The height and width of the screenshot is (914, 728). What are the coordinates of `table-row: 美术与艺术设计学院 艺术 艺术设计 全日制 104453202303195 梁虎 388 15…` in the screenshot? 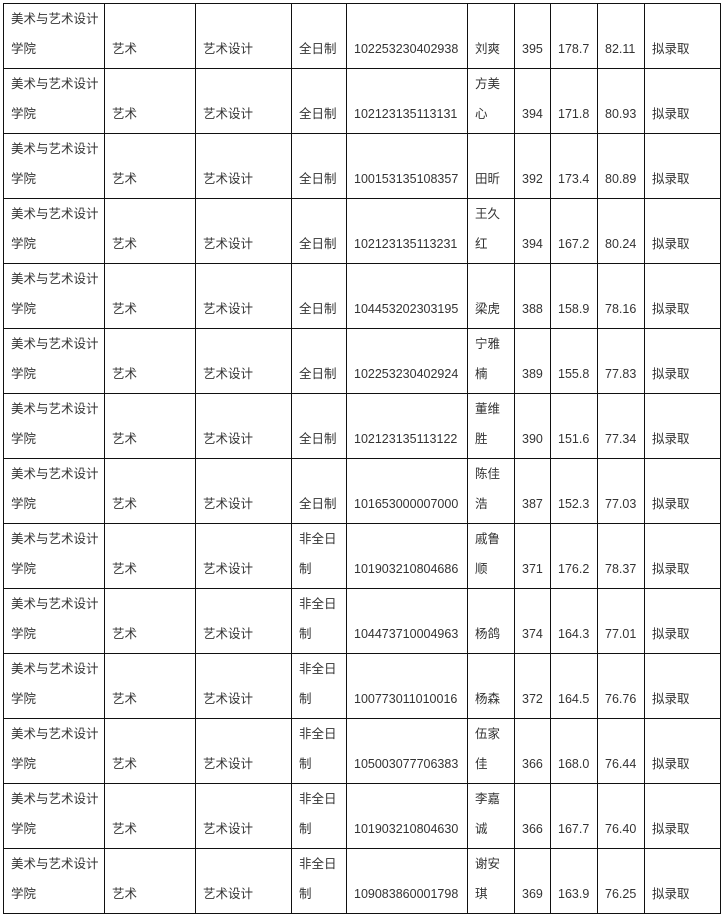 It's located at (362, 296).